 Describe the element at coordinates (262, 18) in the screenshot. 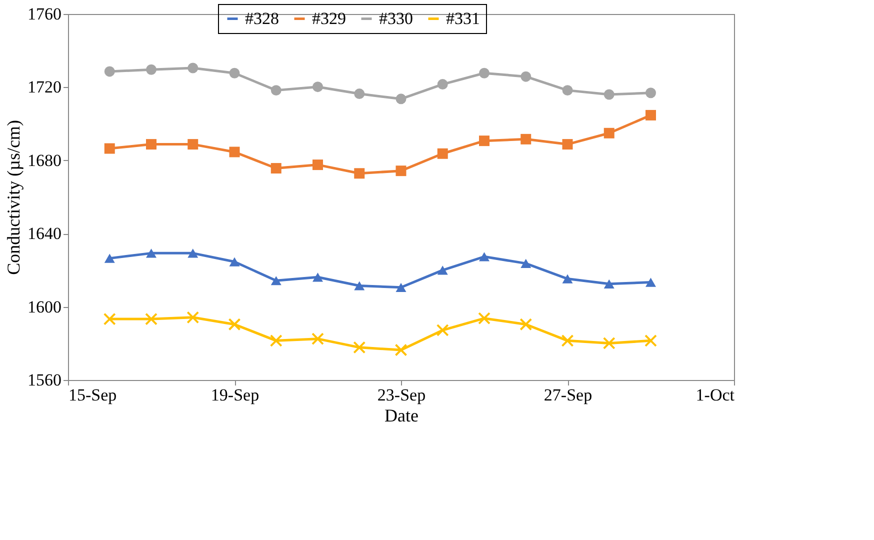

I see `legend-label: #328` at that location.